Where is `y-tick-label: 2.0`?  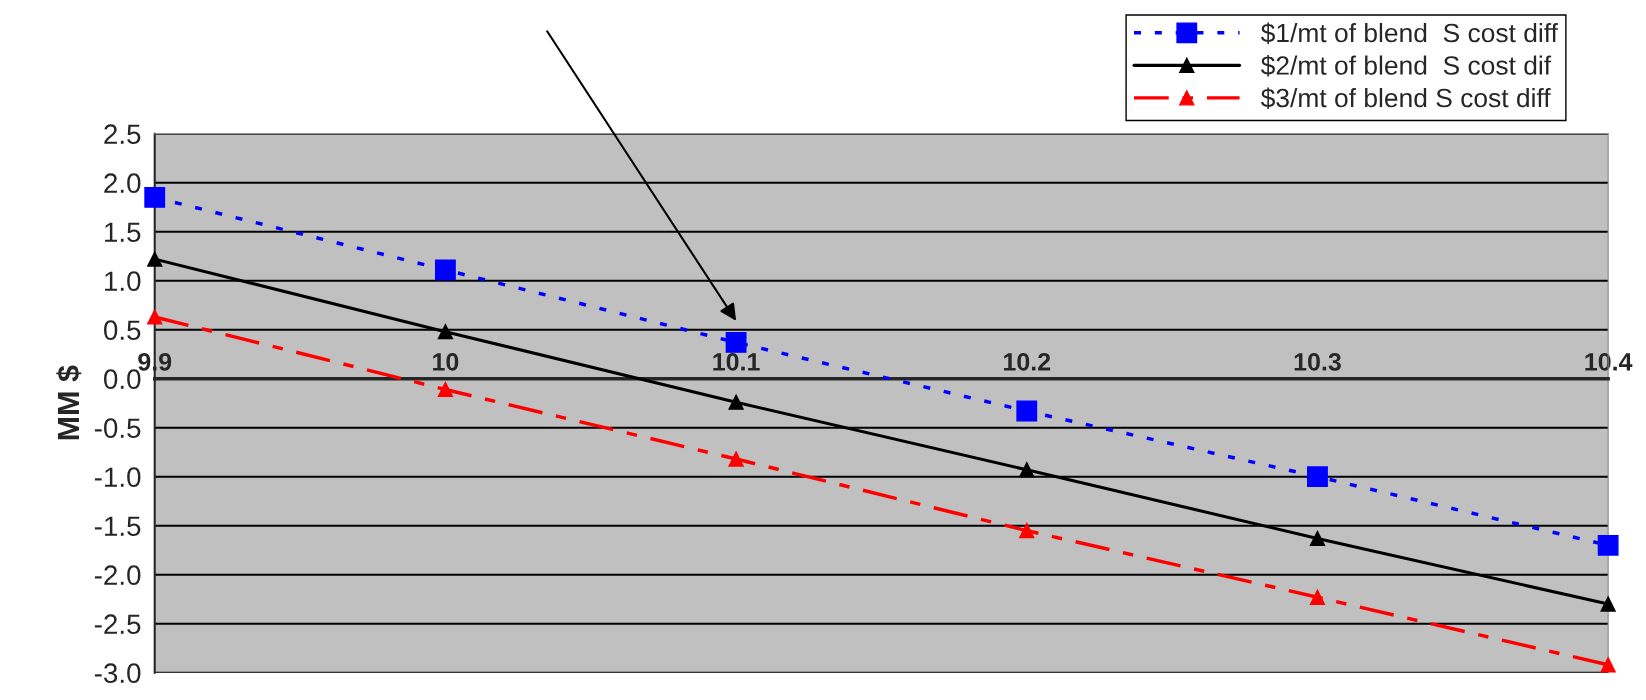
y-tick-label: 2.0 is located at coordinates (122, 183).